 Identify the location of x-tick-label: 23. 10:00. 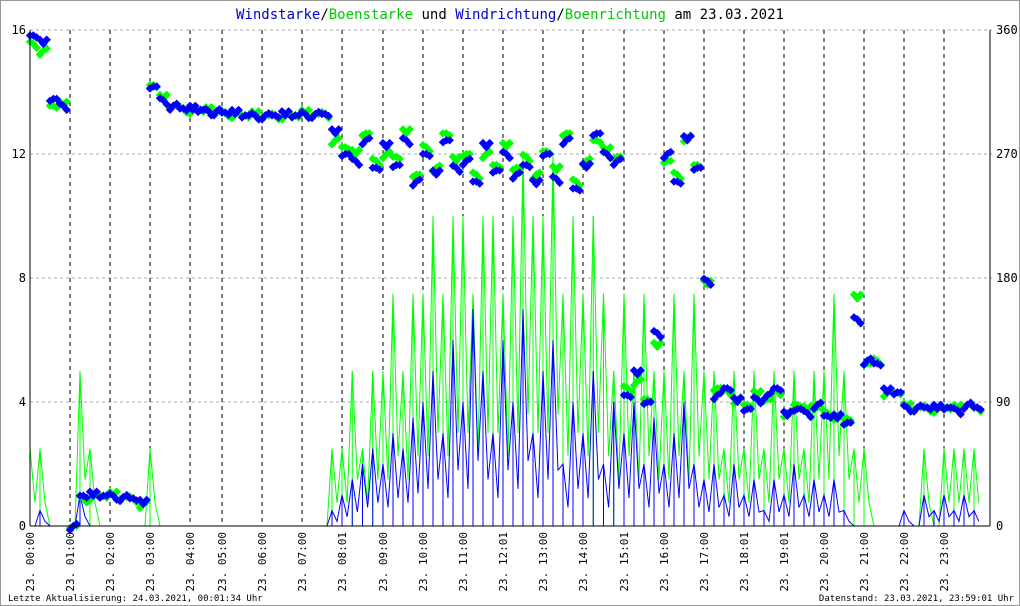
(423, 562).